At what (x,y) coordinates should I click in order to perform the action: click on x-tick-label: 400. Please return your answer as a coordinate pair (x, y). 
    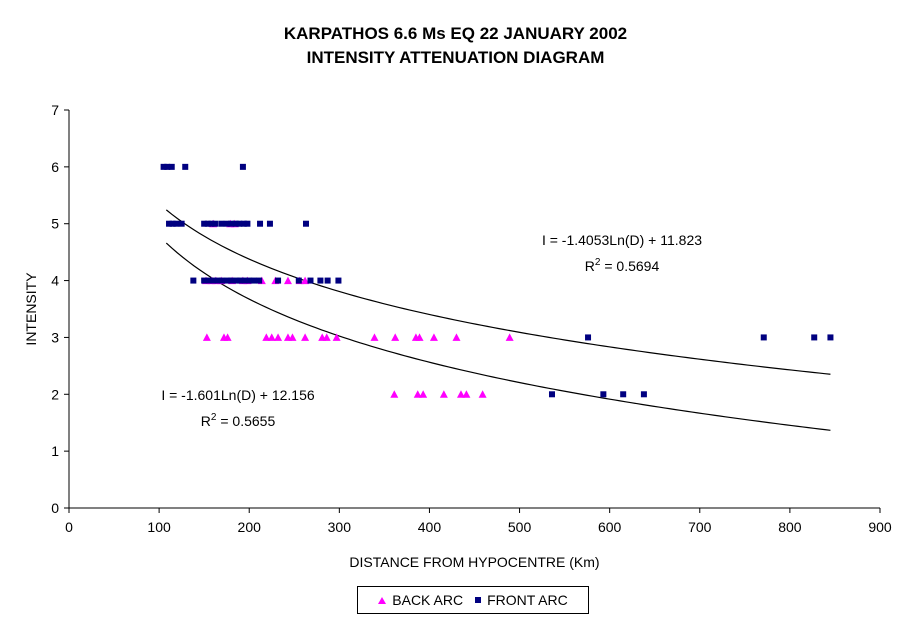
    Looking at the image, I should click on (430, 527).